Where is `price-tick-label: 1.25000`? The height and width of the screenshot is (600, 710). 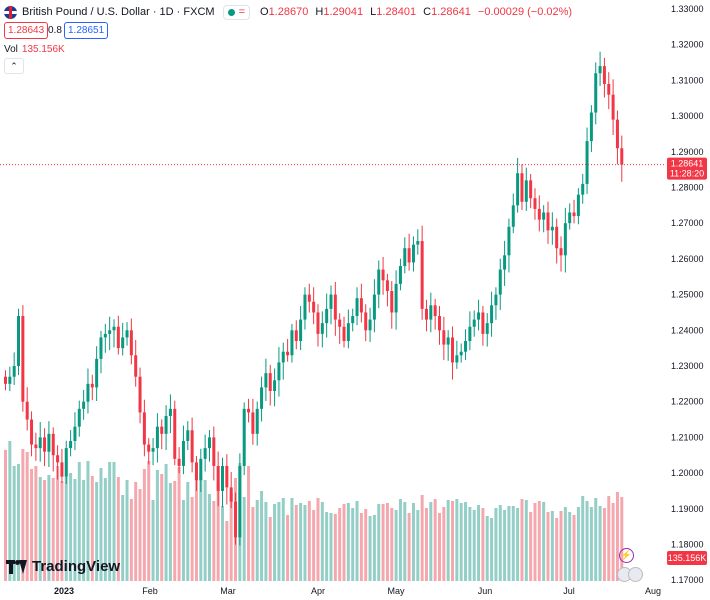 price-tick-label: 1.25000 is located at coordinates (687, 295).